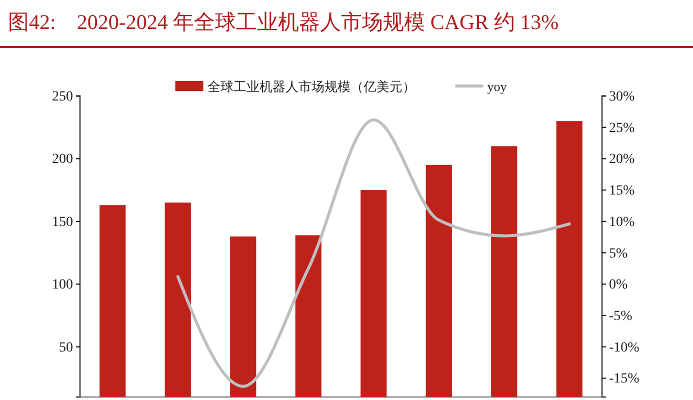 This screenshot has height=400, width=693. What do you see at coordinates (62, 222) in the screenshot?
I see `y-tick-label: 150` at bounding box center [62, 222].